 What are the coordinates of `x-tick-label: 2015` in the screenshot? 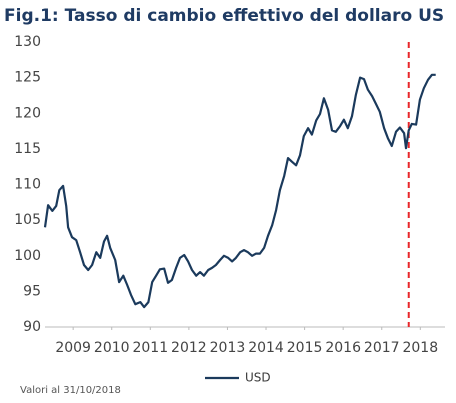 It's located at (305, 348).